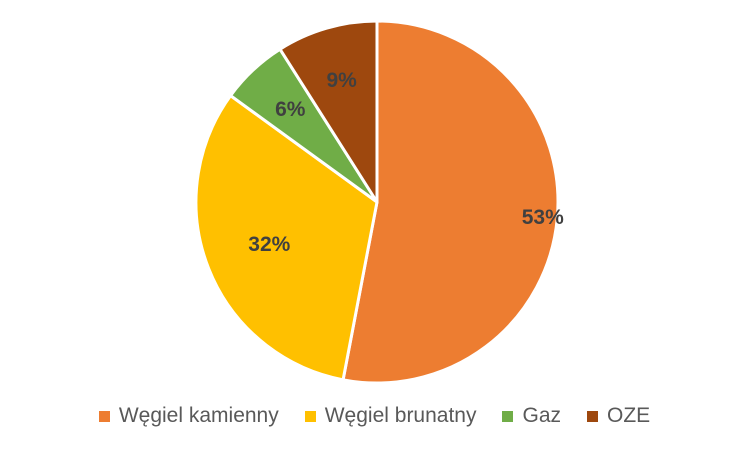 This screenshot has height=450, width=749. What do you see at coordinates (290, 109) in the screenshot?
I see `data-label-gaz: 6%` at bounding box center [290, 109].